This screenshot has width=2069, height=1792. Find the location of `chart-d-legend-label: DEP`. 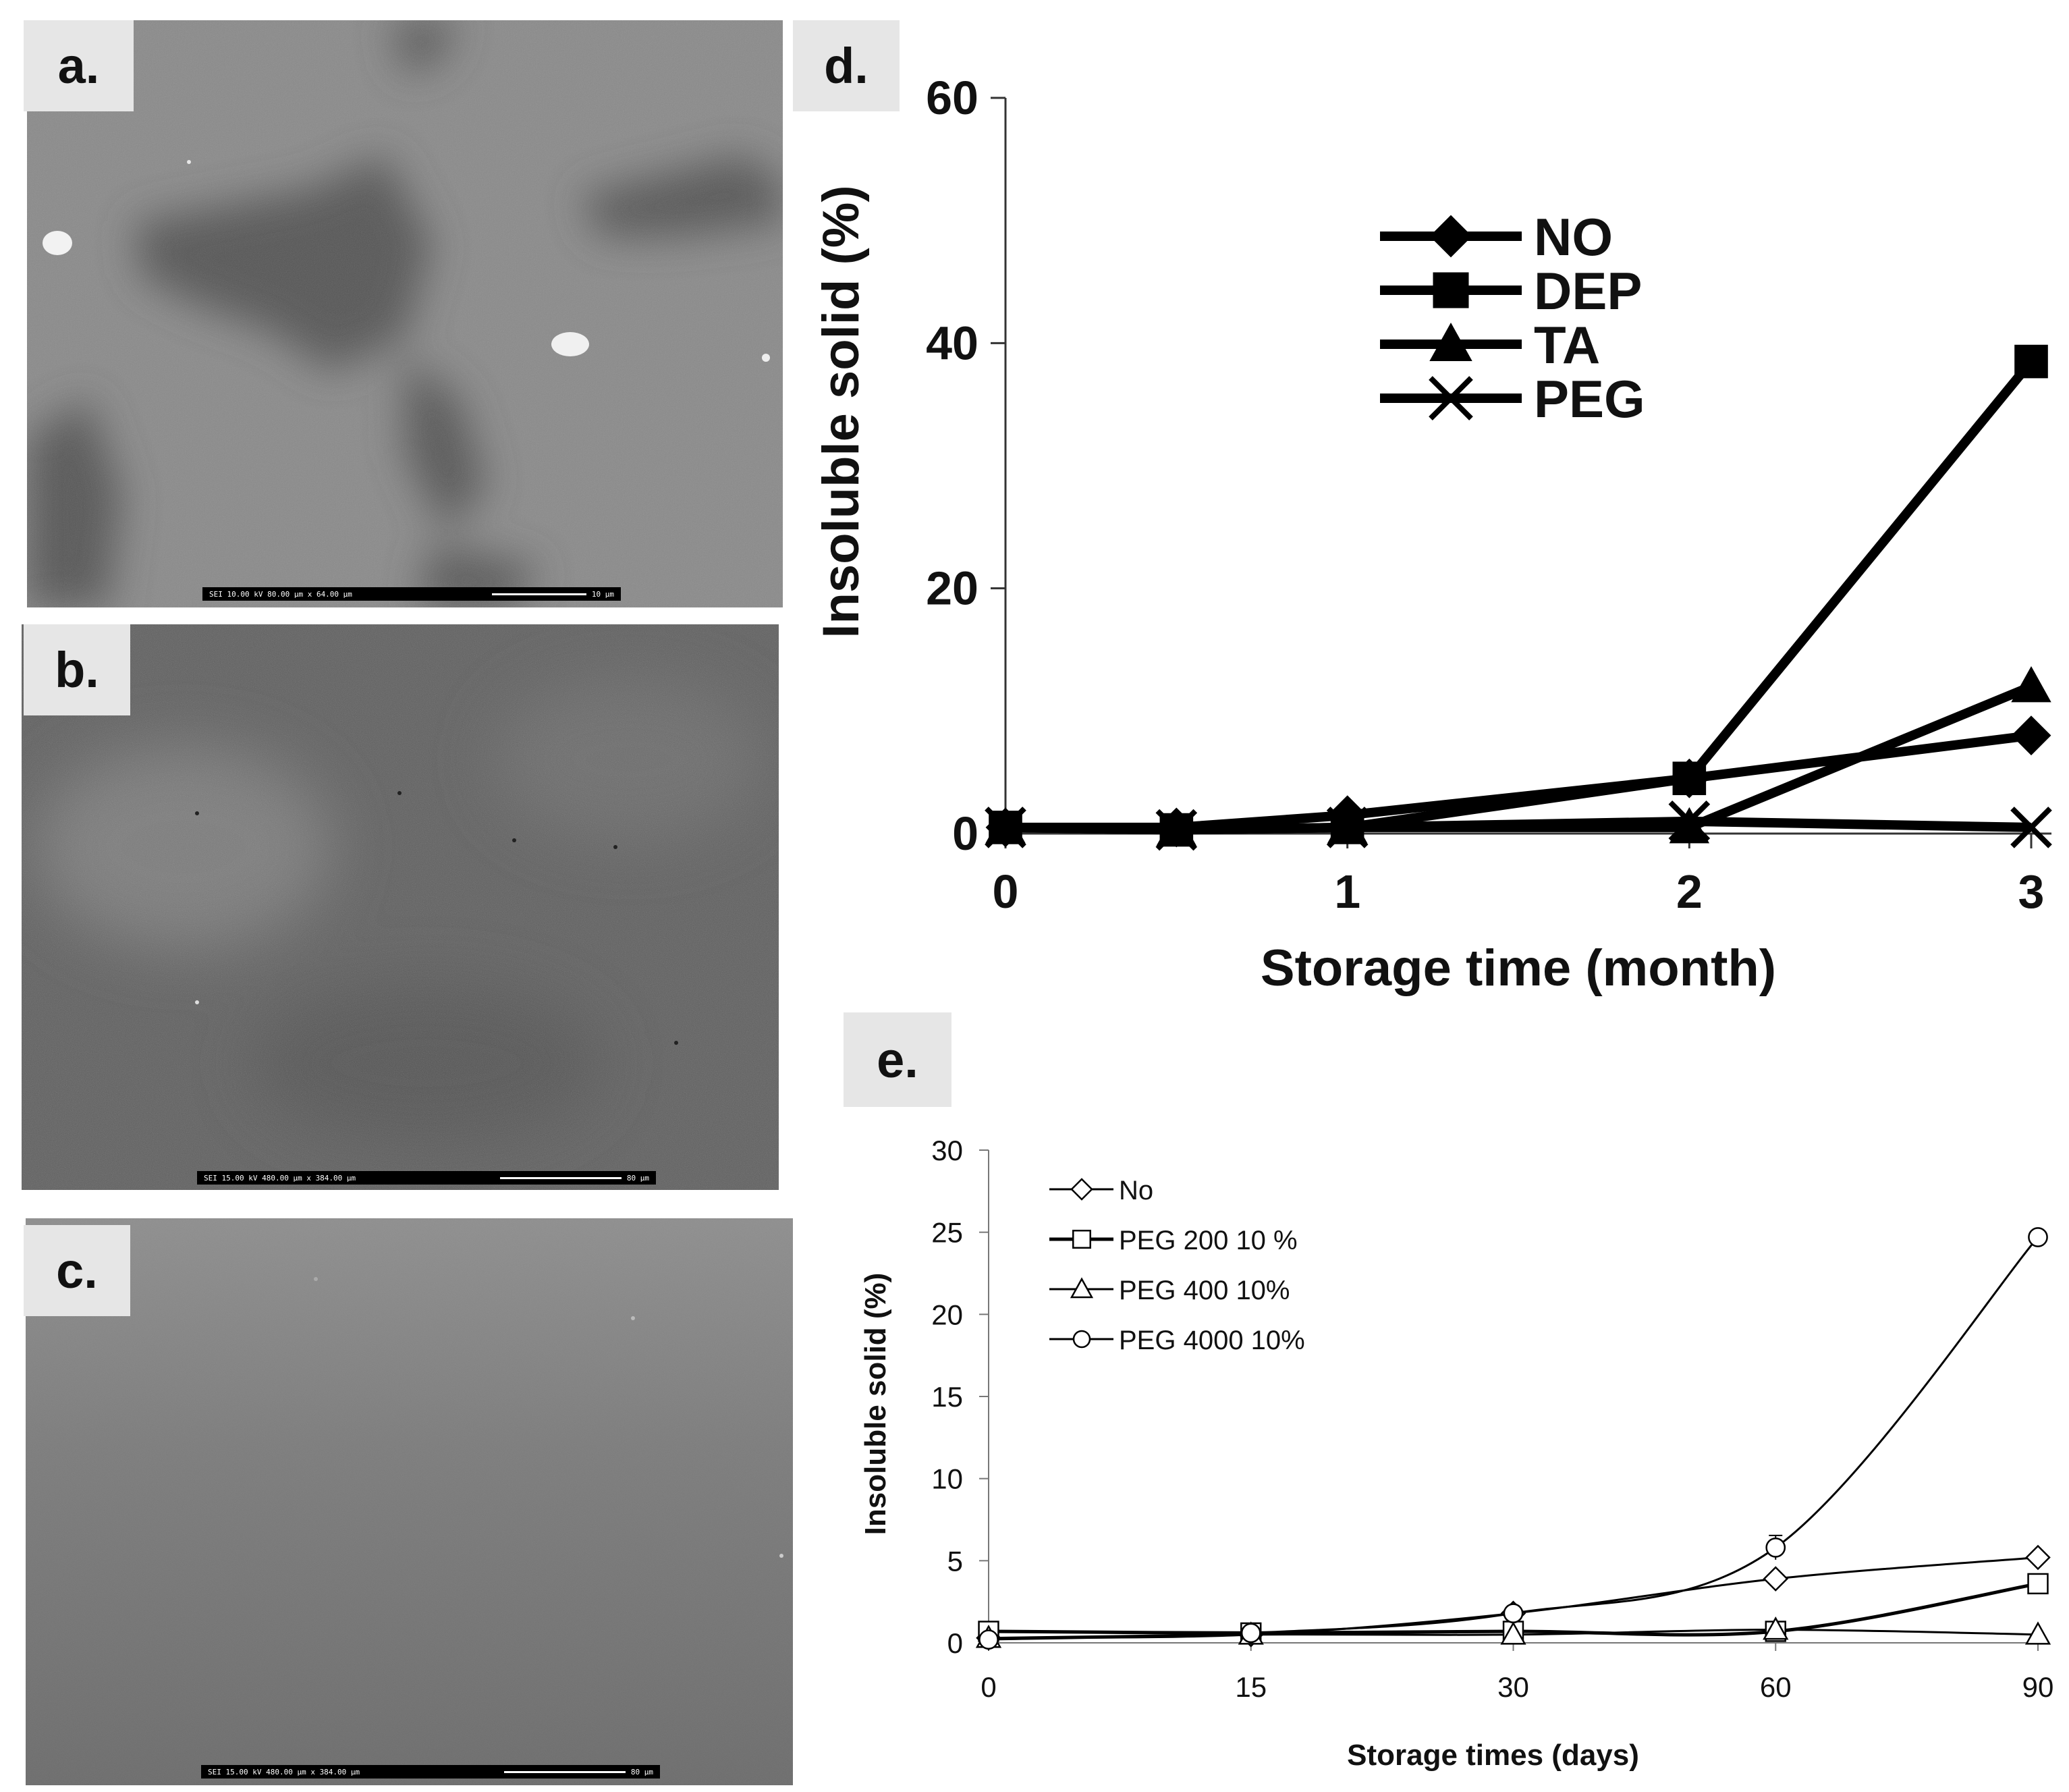

chart-d-legend-label: DEP is located at coordinates (1588, 291).